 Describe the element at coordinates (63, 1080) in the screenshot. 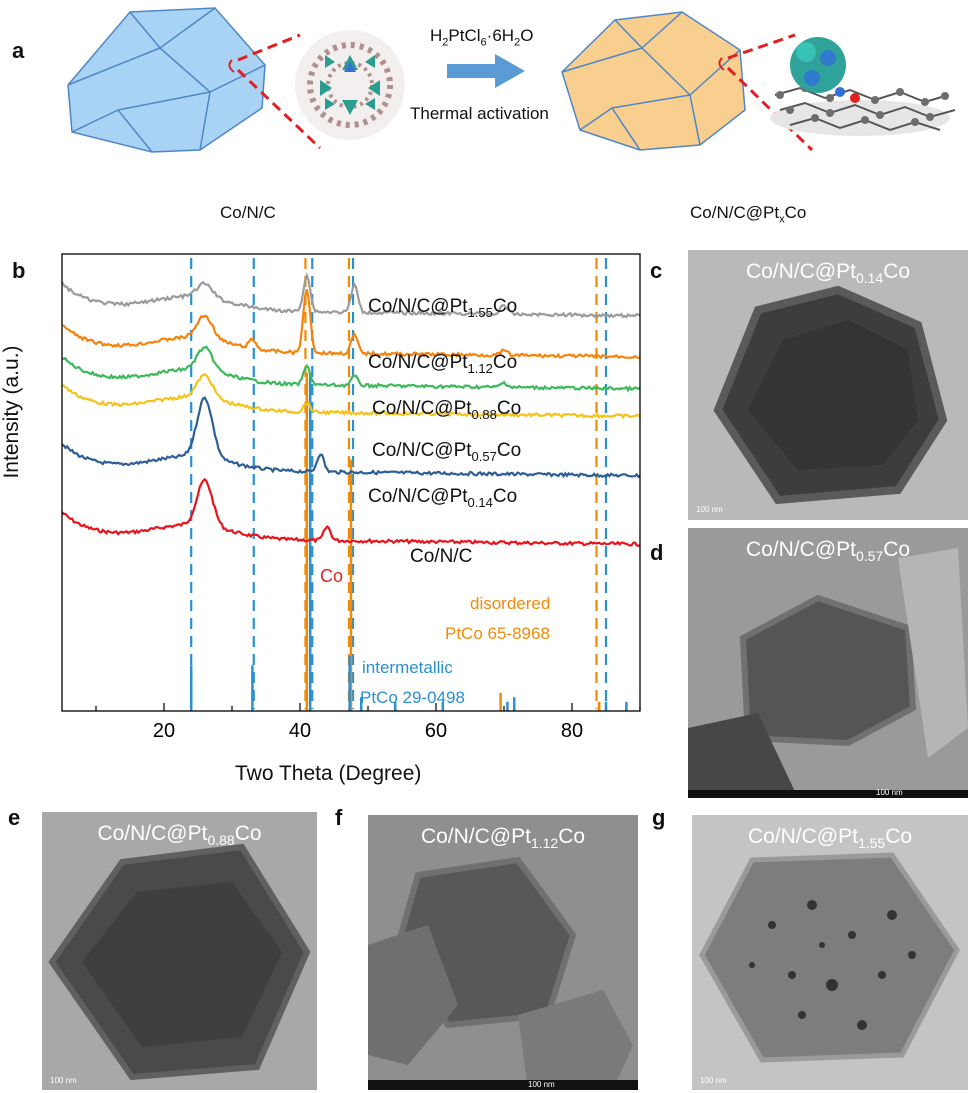

I see `scale-bar-e: 100 nm` at that location.